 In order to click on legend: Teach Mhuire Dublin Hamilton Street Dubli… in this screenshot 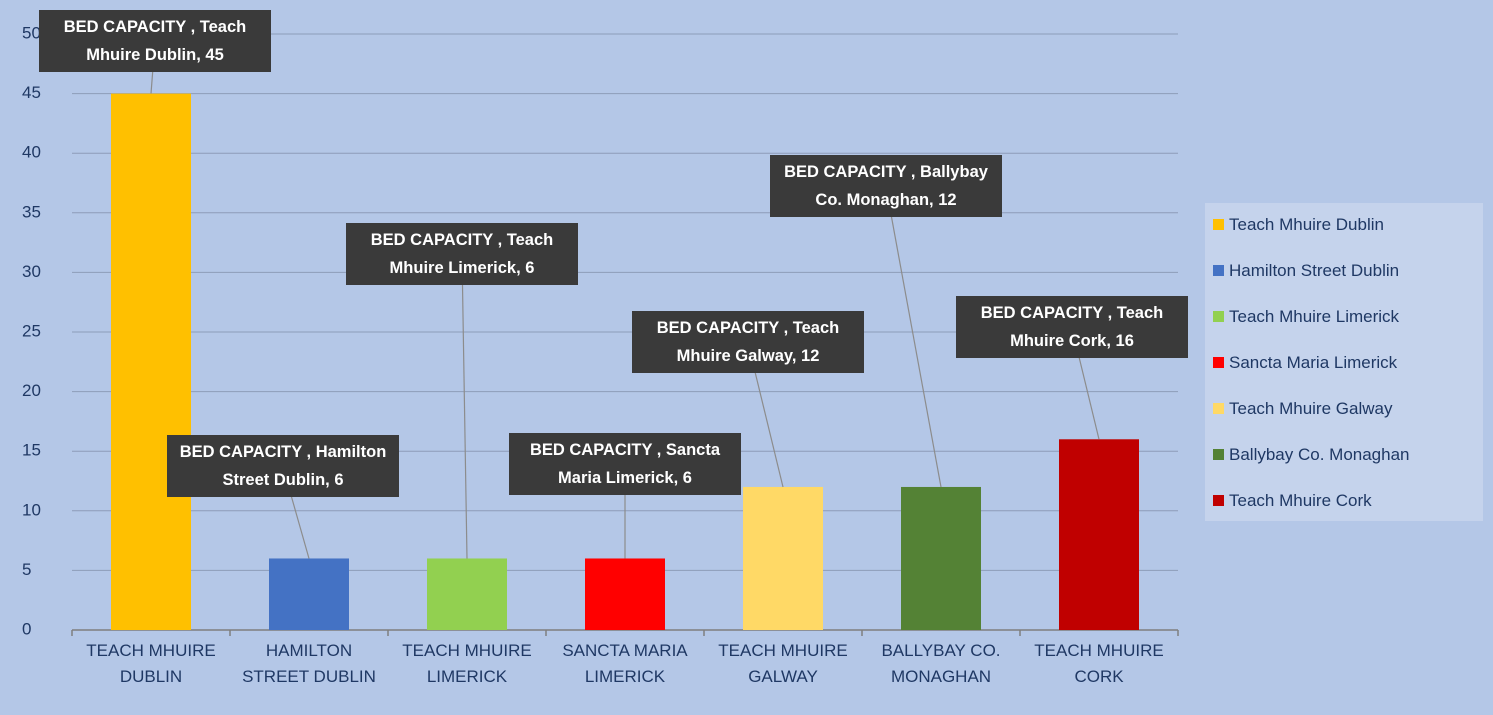, I will do `click(1344, 362)`.